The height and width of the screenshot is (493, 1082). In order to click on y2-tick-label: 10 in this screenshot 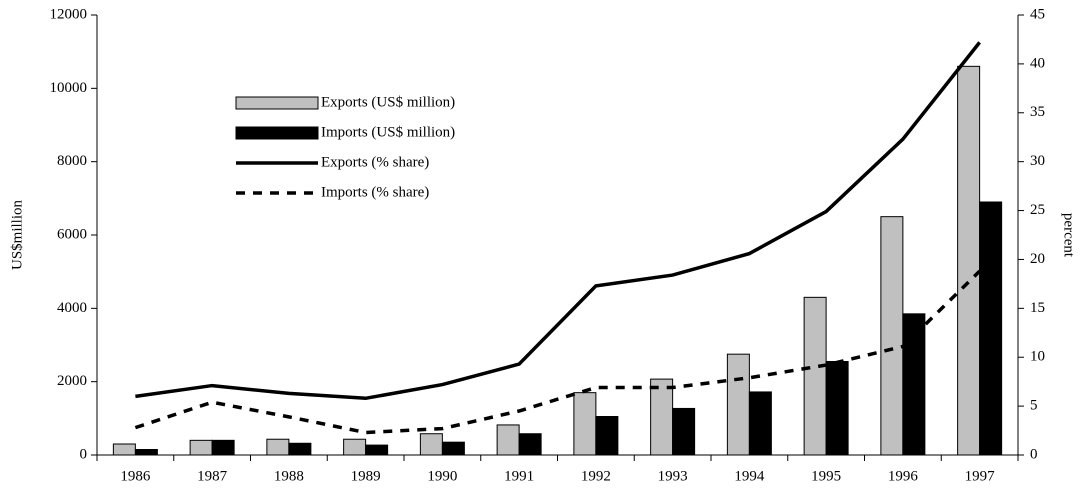, I will do `click(1037, 357)`.